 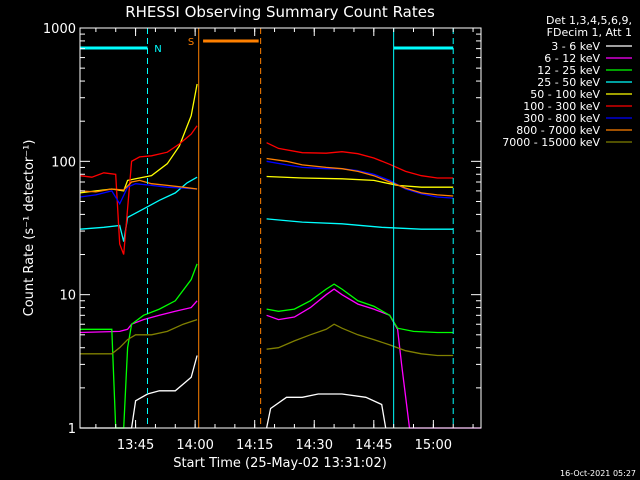 What do you see at coordinates (63, 162) in the screenshot?
I see `y-tick-label-2: 100` at bounding box center [63, 162].